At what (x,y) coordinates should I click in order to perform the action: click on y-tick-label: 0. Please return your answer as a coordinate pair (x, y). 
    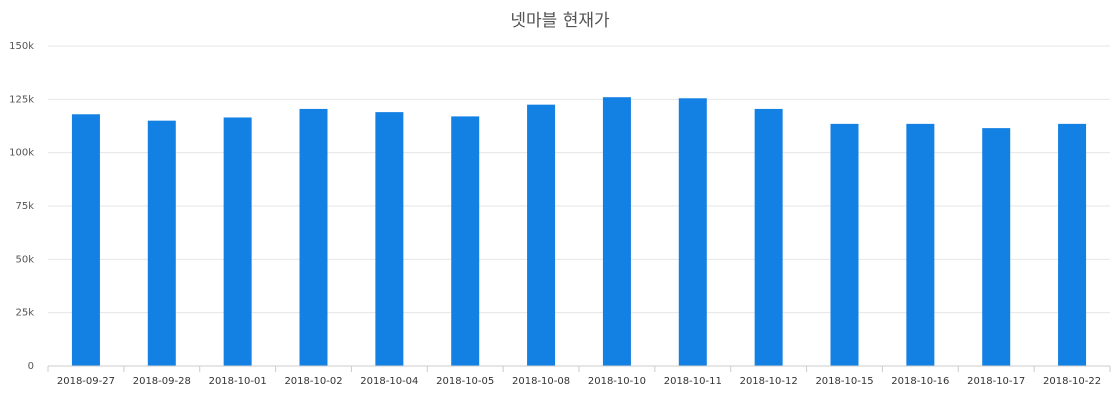
    Looking at the image, I should click on (31, 366).